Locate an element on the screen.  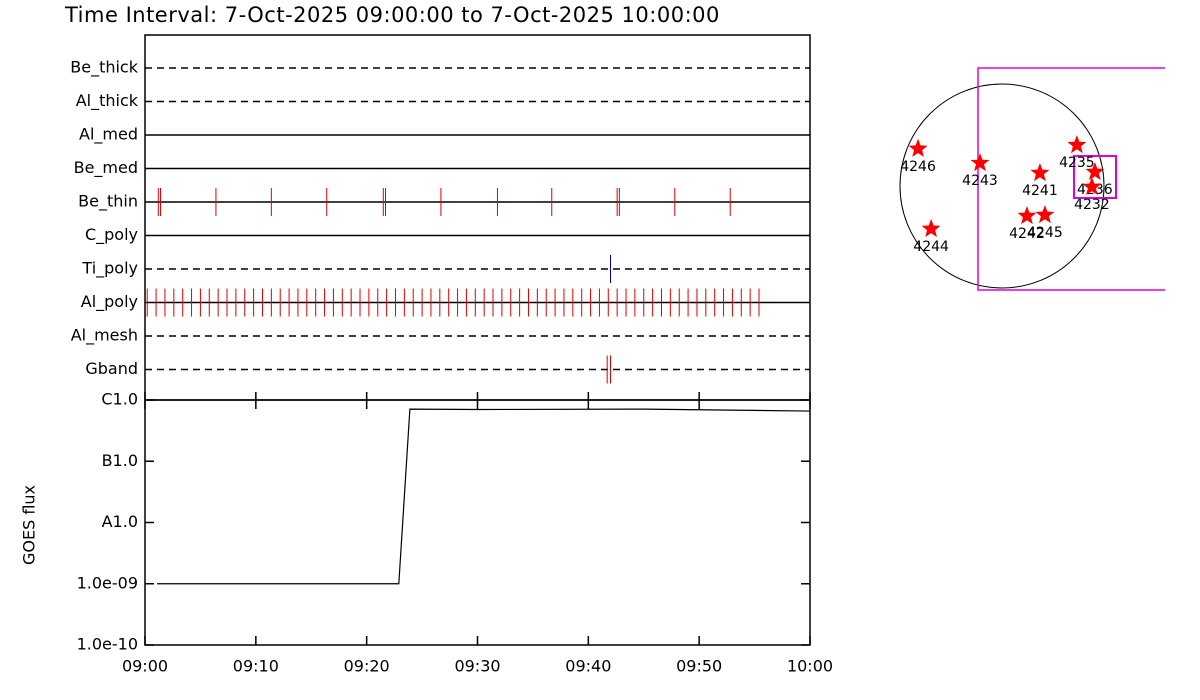
region-label: 4243 is located at coordinates (980, 181).